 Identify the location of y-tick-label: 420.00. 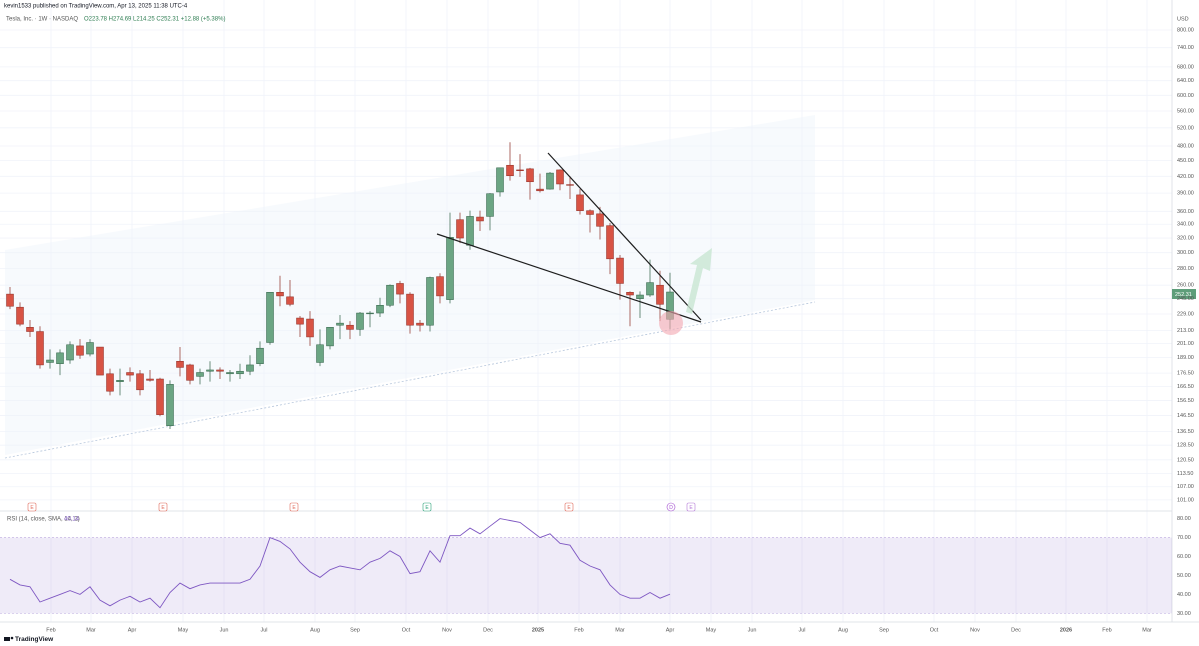
(1185, 177).